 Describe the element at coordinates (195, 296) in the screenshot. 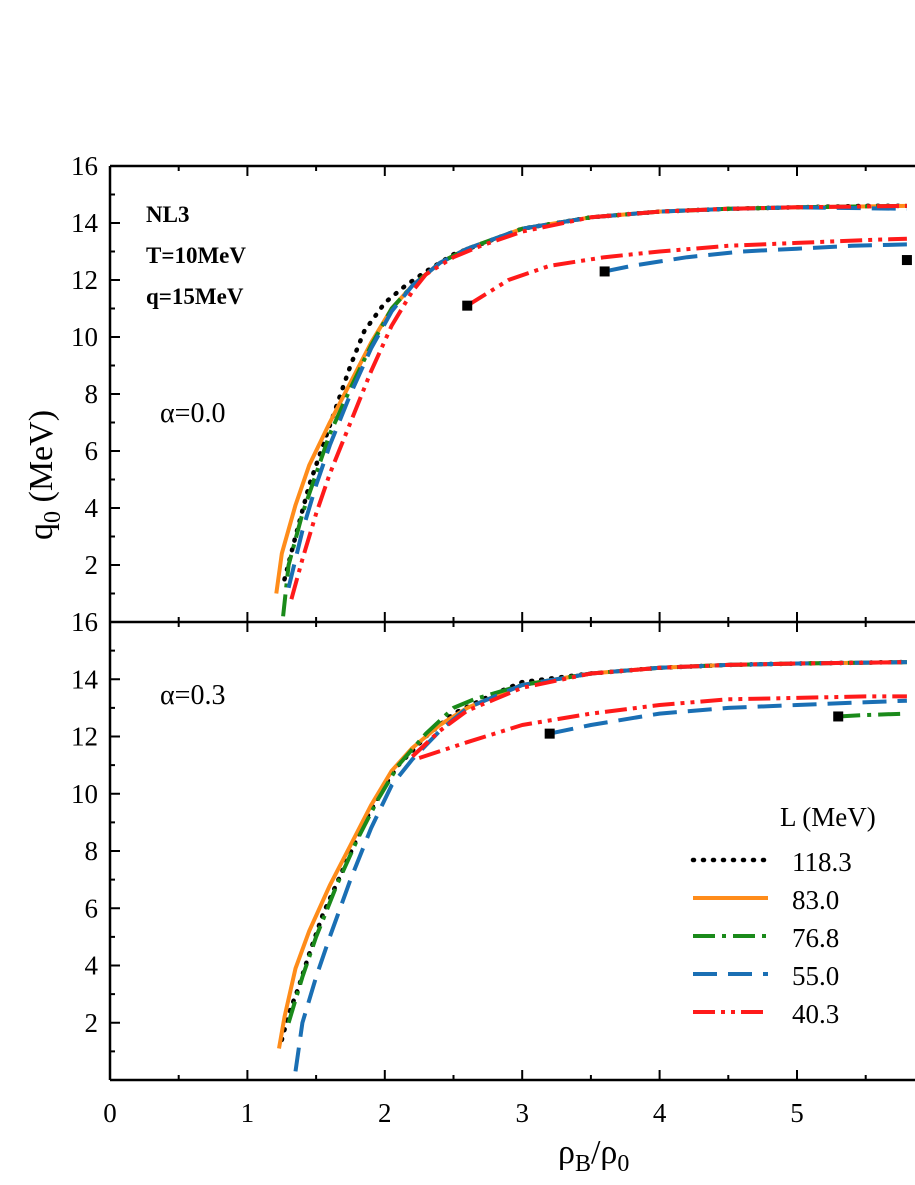

I see `annotation-momentum: q=15MeV` at that location.